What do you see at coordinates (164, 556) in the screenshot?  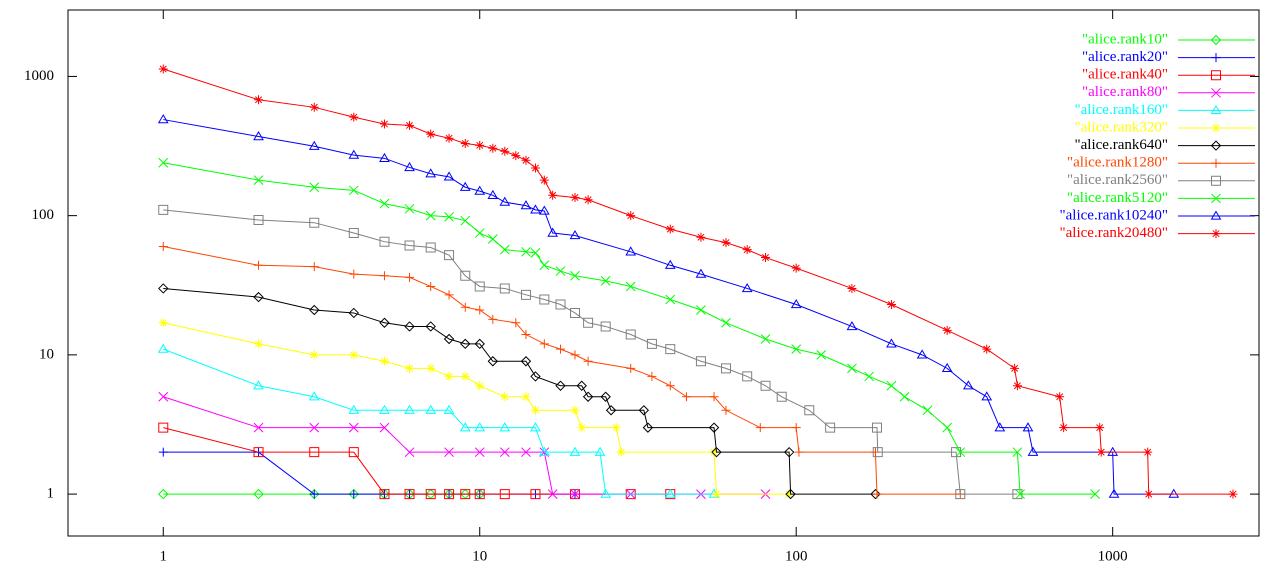 I see `x-tick-label: 1` at bounding box center [164, 556].